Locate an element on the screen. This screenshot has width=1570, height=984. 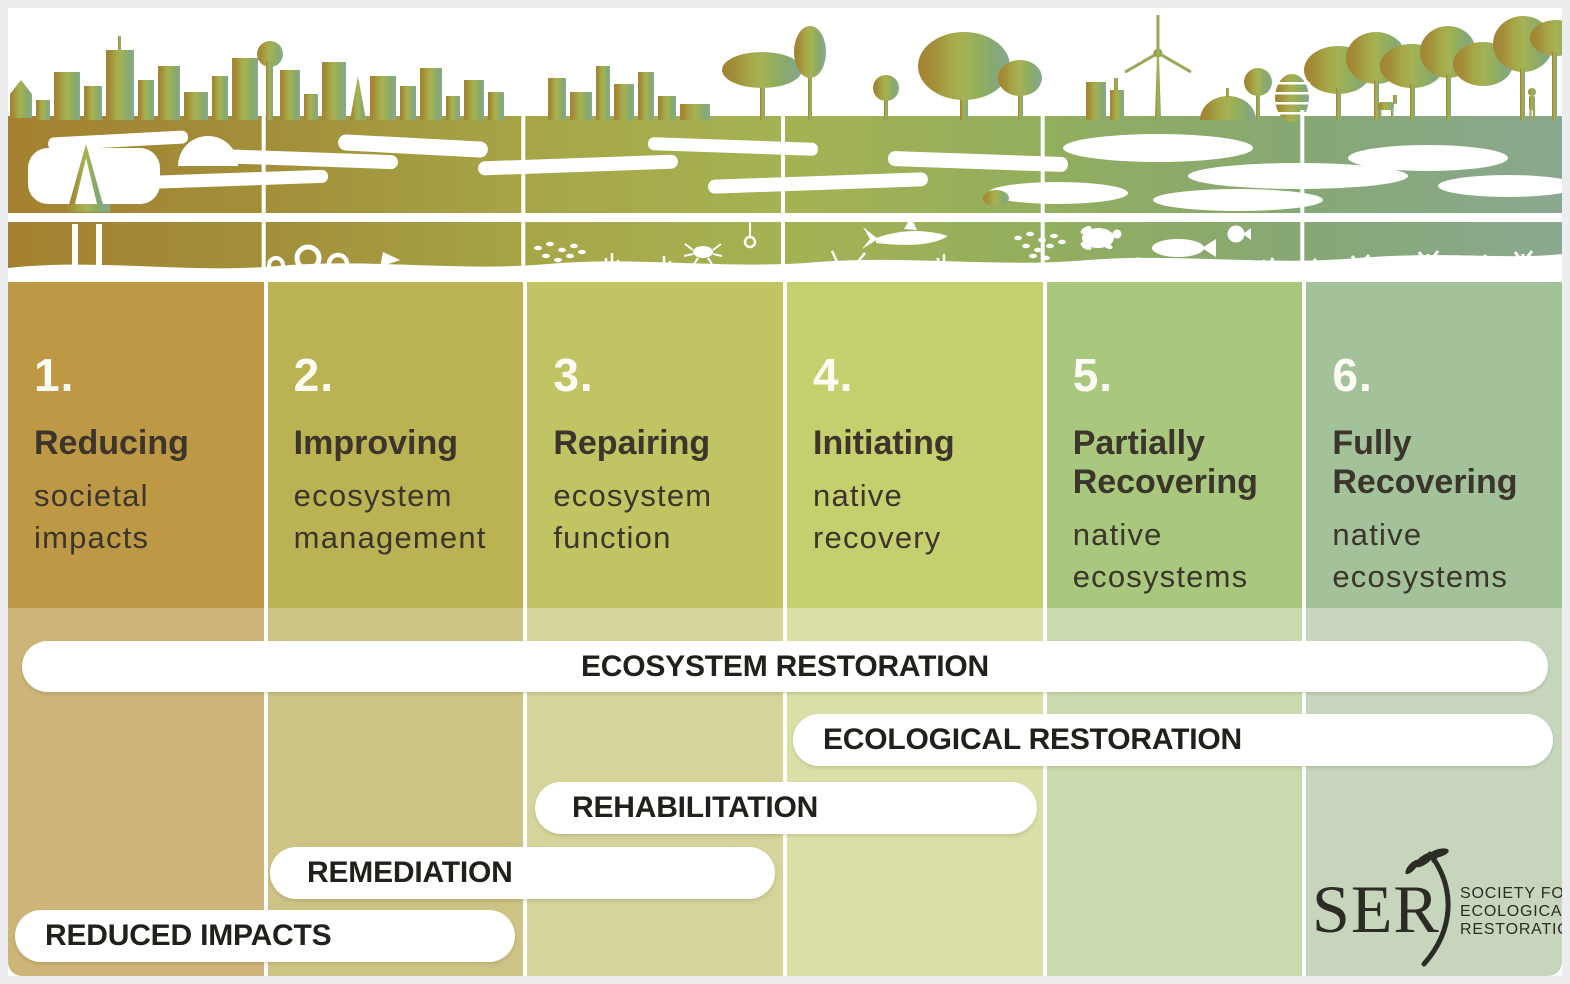
stage-subtitle: native recovery is located at coordinates (877, 516).